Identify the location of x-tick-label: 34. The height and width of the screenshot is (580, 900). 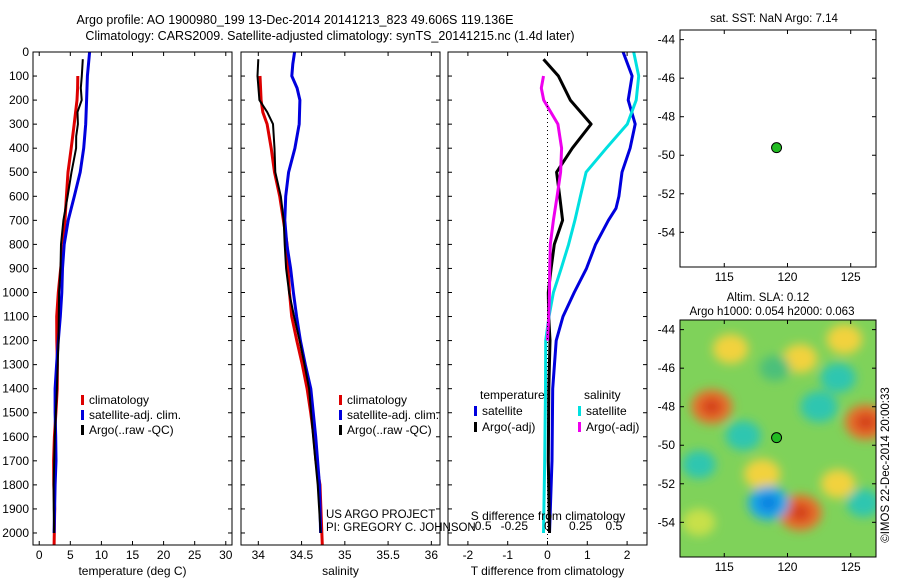
(259, 555).